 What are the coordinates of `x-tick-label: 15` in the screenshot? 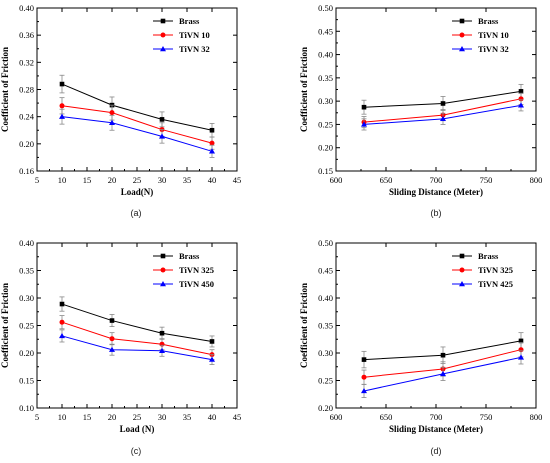 It's located at (87, 180).